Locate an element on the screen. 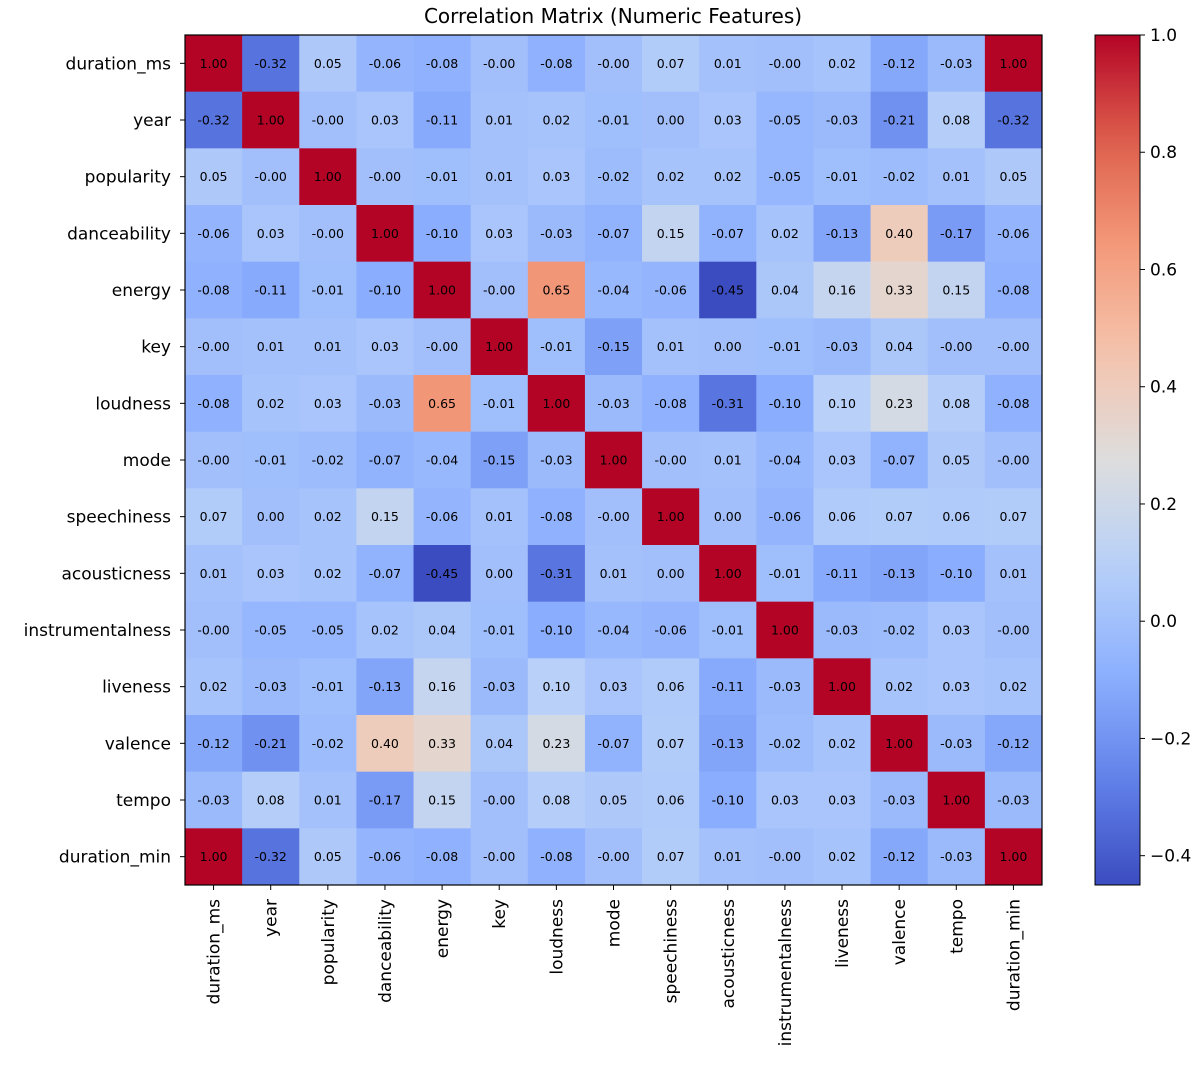 This screenshot has height=1072, width=1200. cell-value-label: -0.05 is located at coordinates (328, 630).